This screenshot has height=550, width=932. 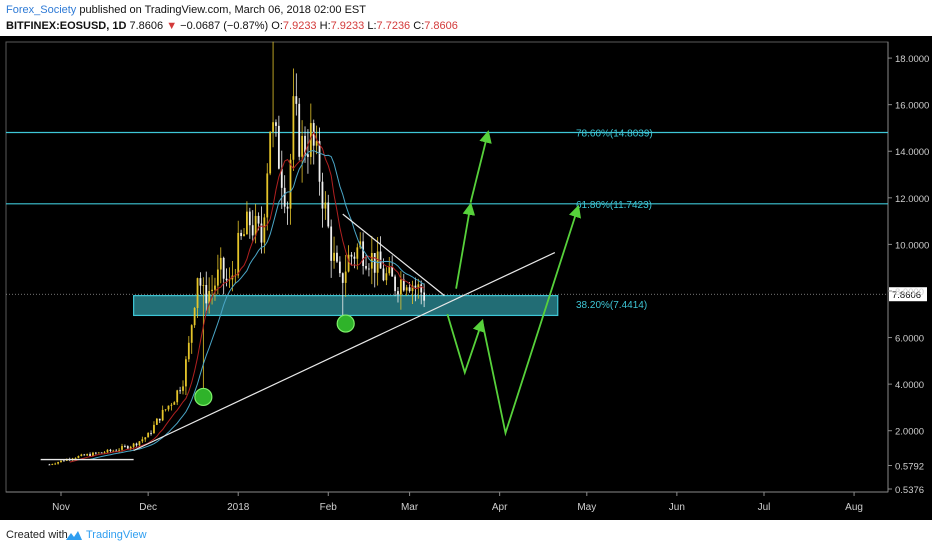 I want to click on x-tick-label: 2018, so click(x=238, y=507).